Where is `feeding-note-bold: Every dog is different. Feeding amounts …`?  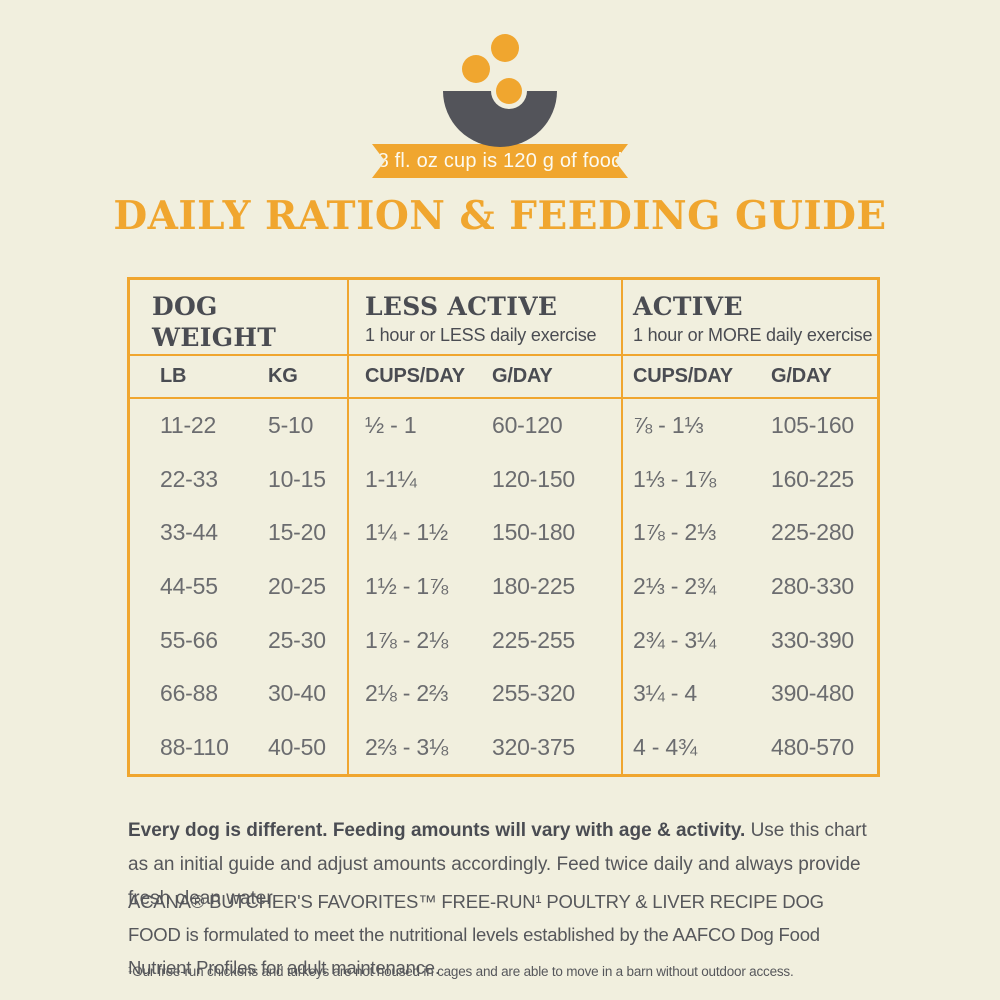 feeding-note-bold: Every dog is different. Feeding amounts … is located at coordinates (437, 830).